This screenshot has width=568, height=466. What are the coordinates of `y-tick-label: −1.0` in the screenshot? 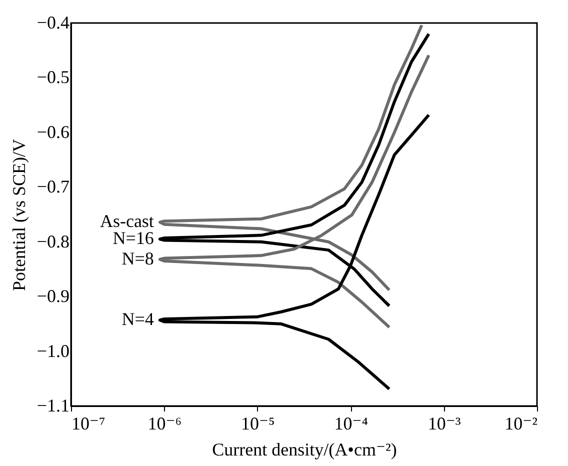 It's located at (53, 350).